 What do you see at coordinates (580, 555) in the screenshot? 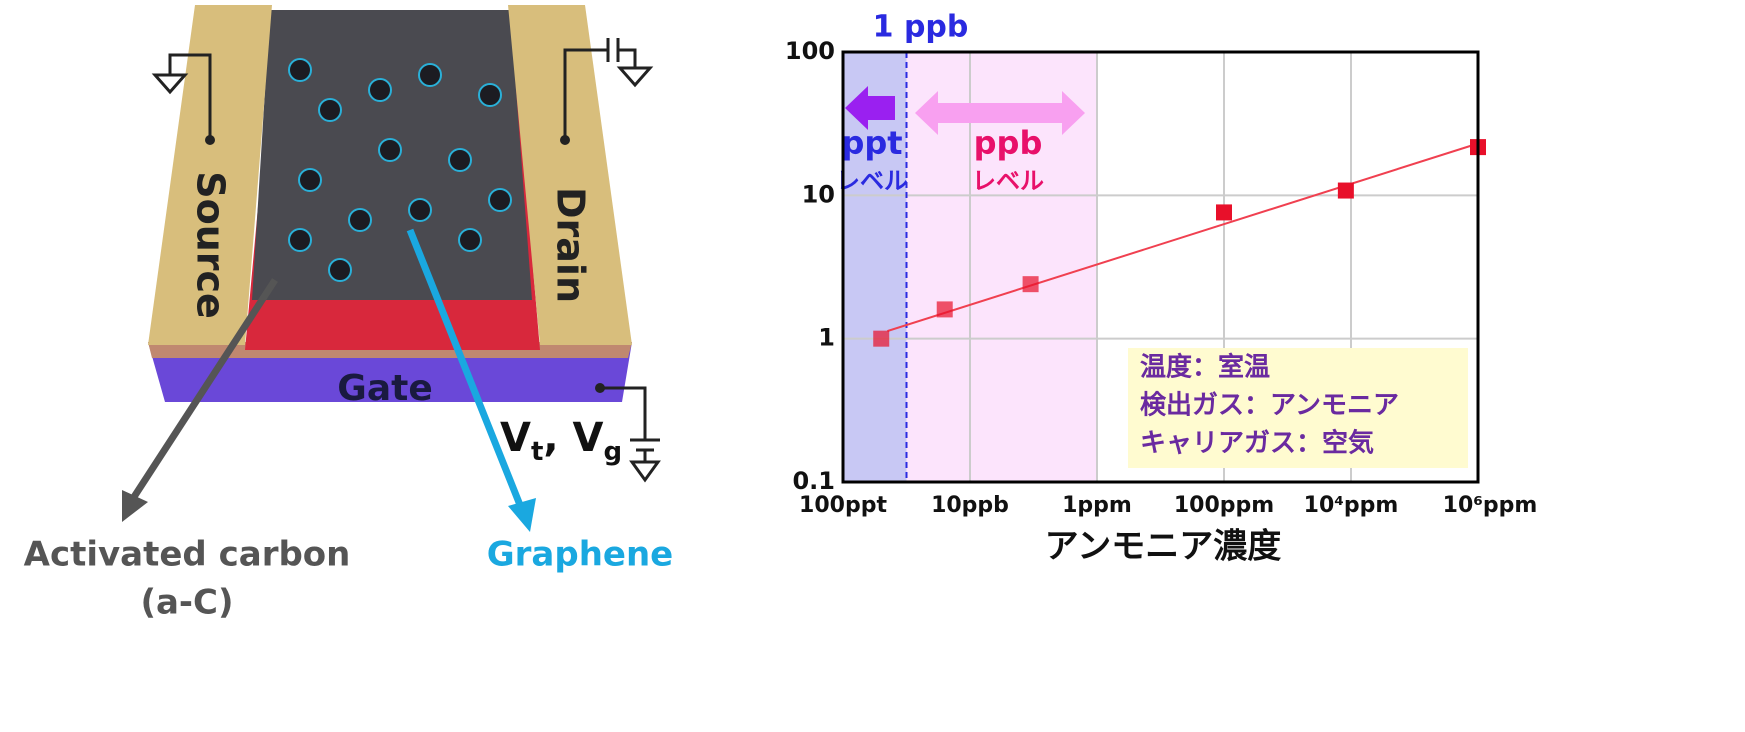
I see `graphene-label: Graphene` at bounding box center [580, 555].